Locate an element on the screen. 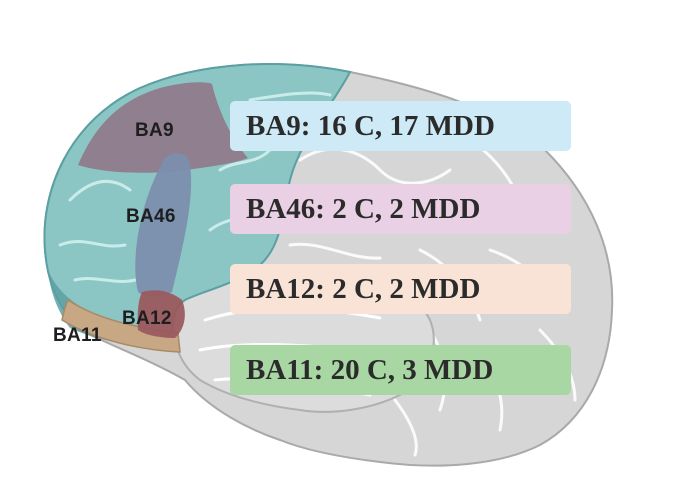 The height and width of the screenshot is (478, 677). ba11-label: BA11 is located at coordinates (77, 335).